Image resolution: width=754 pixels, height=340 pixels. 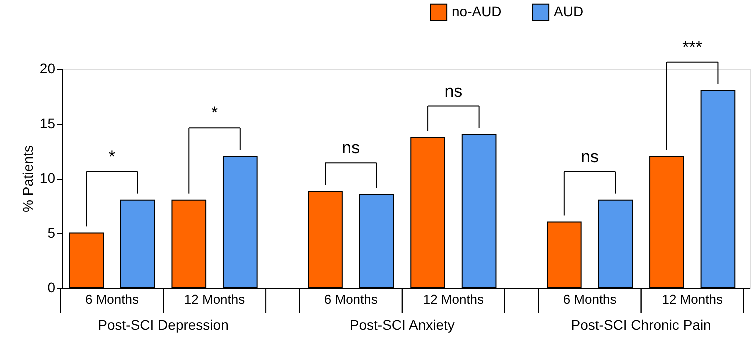 What do you see at coordinates (641, 325) in the screenshot?
I see `text: Post-SCI Chronic Pain` at bounding box center [641, 325].